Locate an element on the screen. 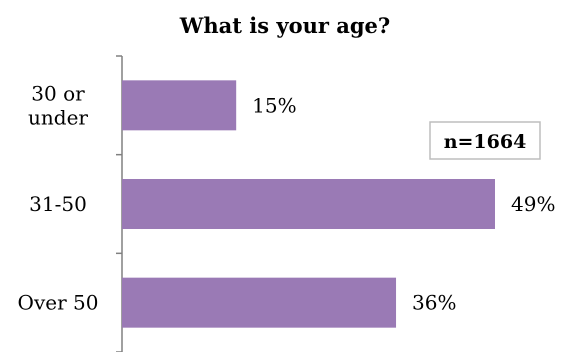  data-label: 36% is located at coordinates (434, 303).